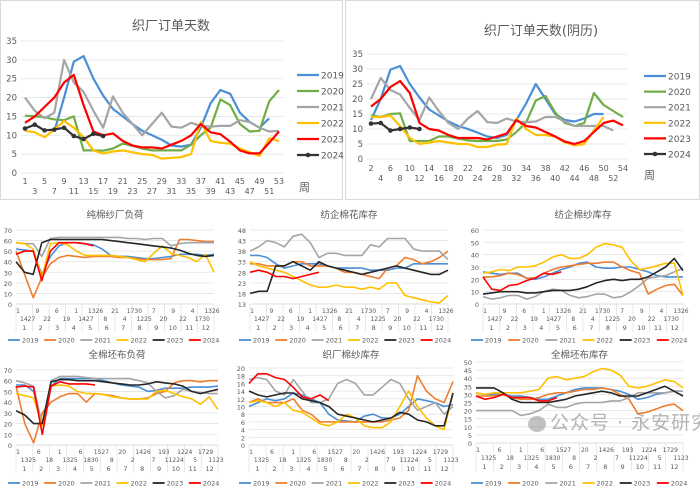 The height and width of the screenshot is (488, 700). I want to click on legend-marker, so click(655, 154).